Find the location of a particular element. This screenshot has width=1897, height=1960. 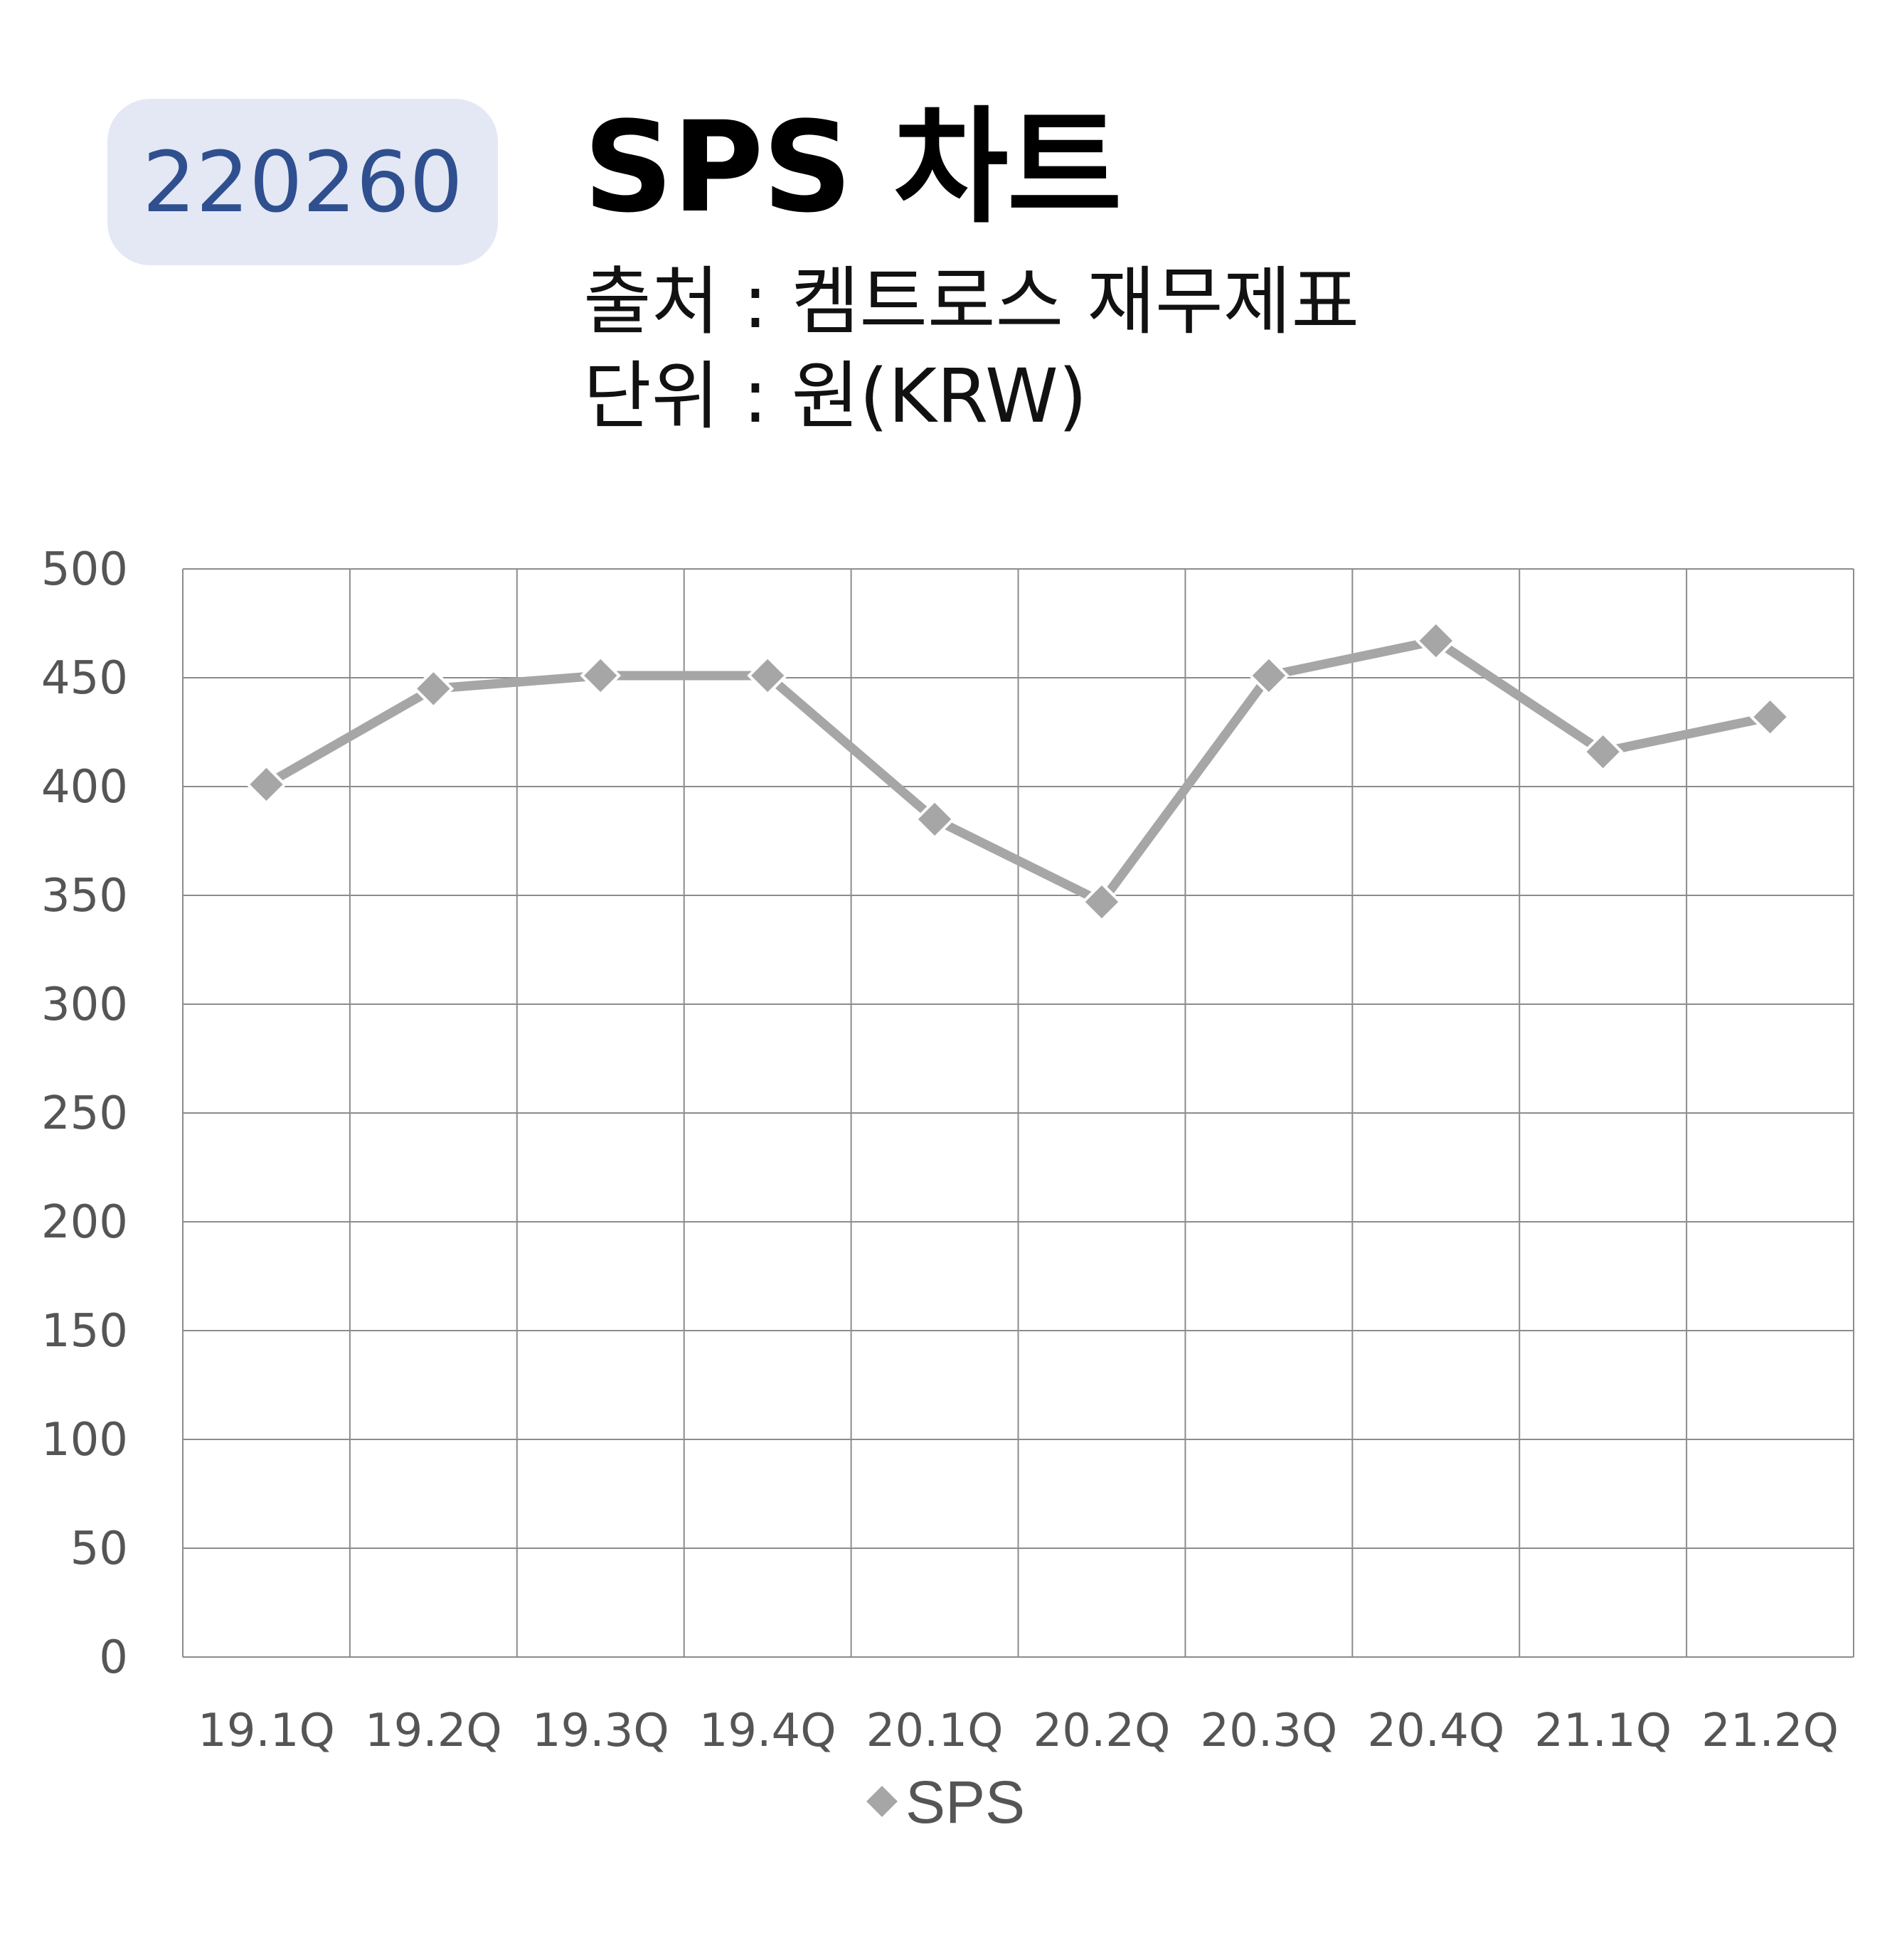

x-tick-label: 21.2Q is located at coordinates (1770, 1731).